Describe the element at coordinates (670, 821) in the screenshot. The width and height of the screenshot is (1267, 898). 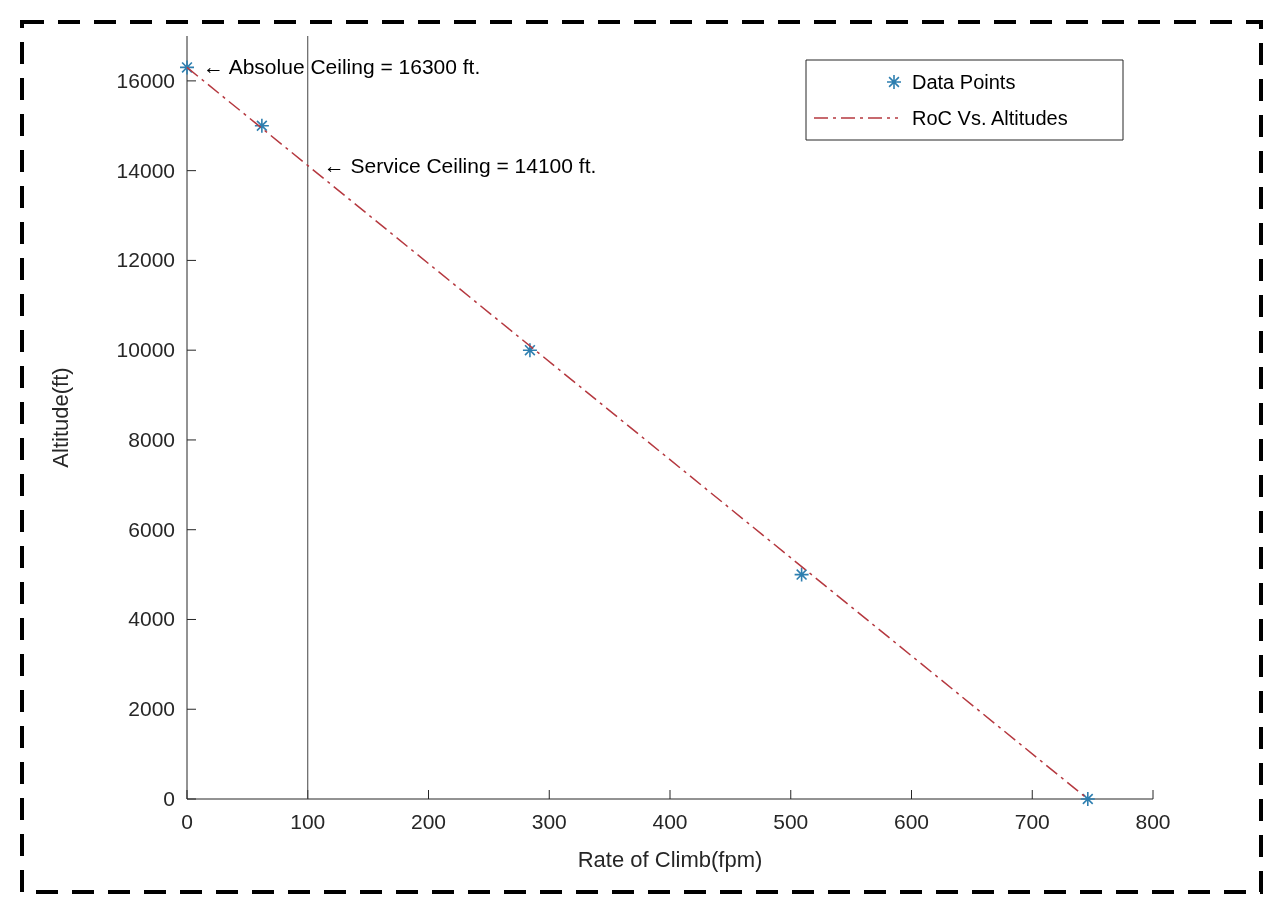
I see `x-tick-label: 400` at that location.